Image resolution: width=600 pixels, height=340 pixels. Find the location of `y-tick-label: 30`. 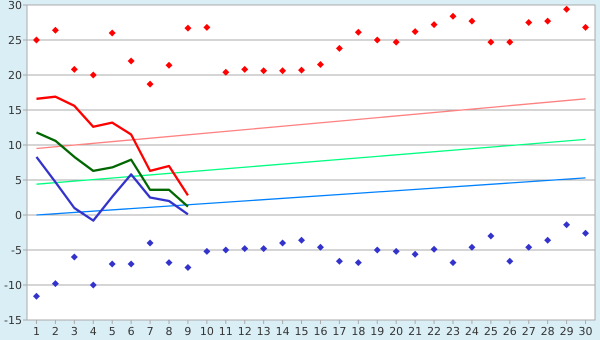

y-tick-label: 30 is located at coordinates (15, 6).